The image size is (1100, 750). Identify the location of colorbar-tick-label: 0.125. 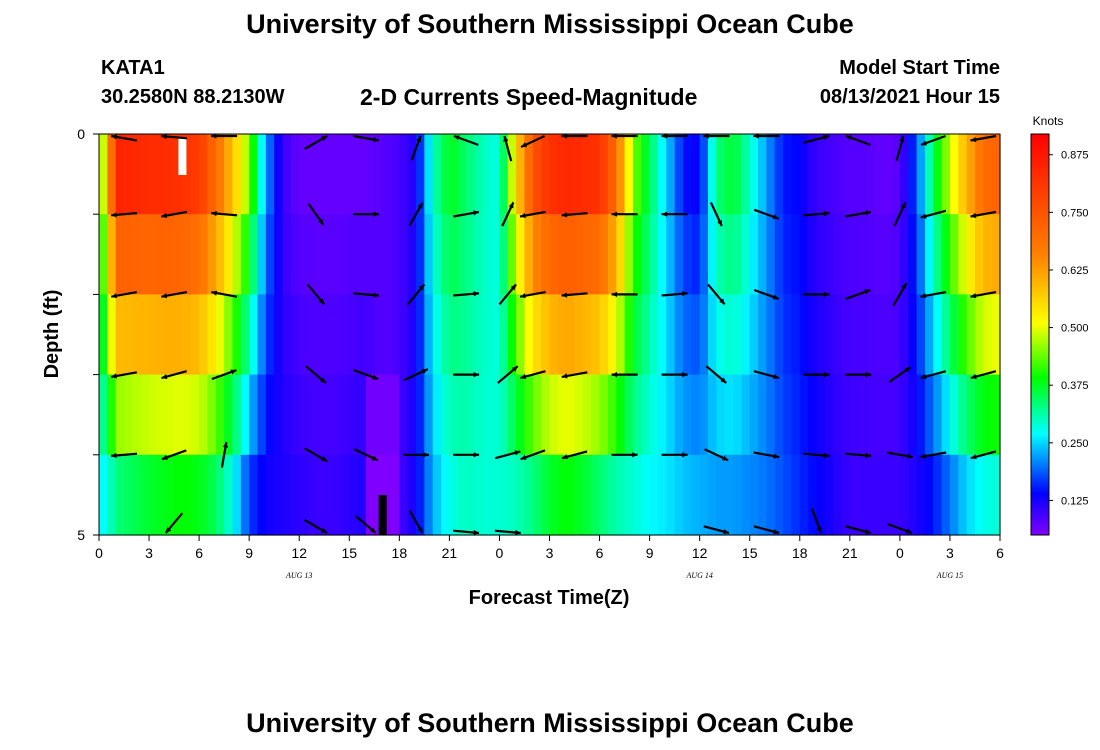
(1075, 501).